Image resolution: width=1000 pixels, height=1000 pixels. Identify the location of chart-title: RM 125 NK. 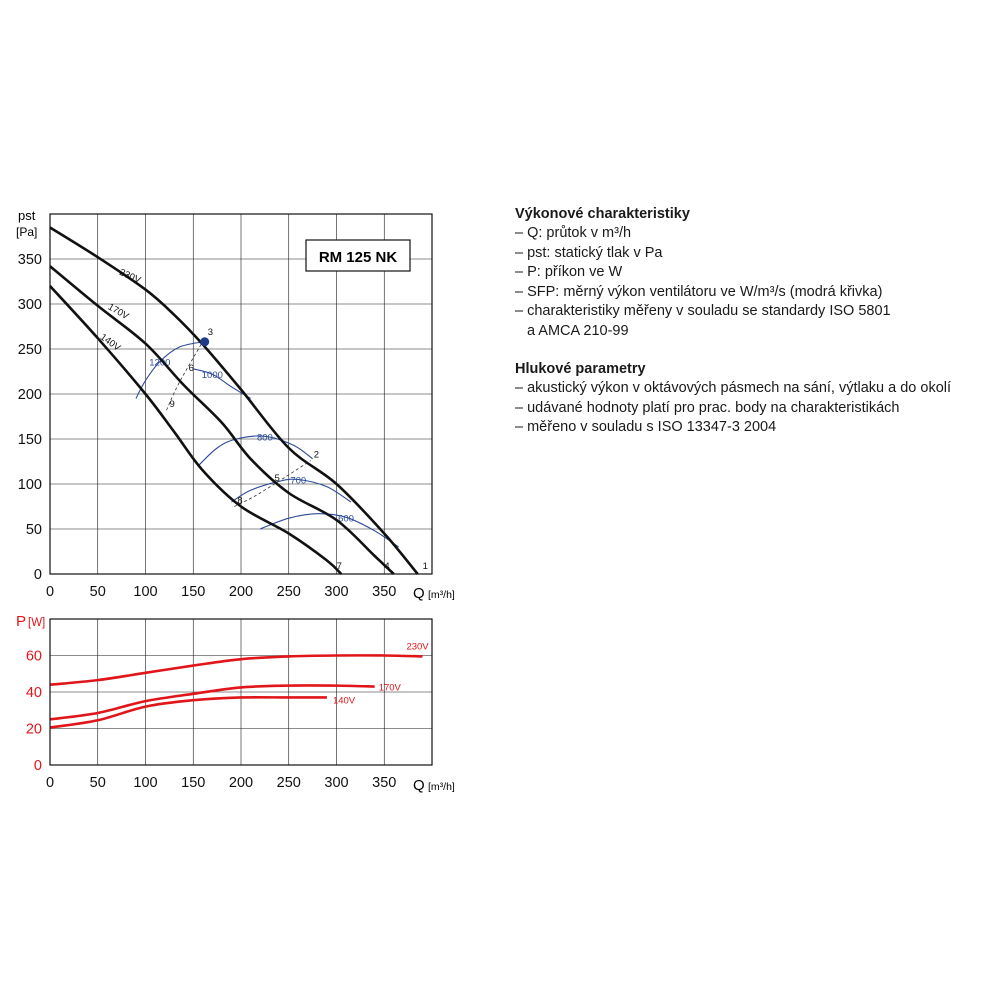
(358, 257).